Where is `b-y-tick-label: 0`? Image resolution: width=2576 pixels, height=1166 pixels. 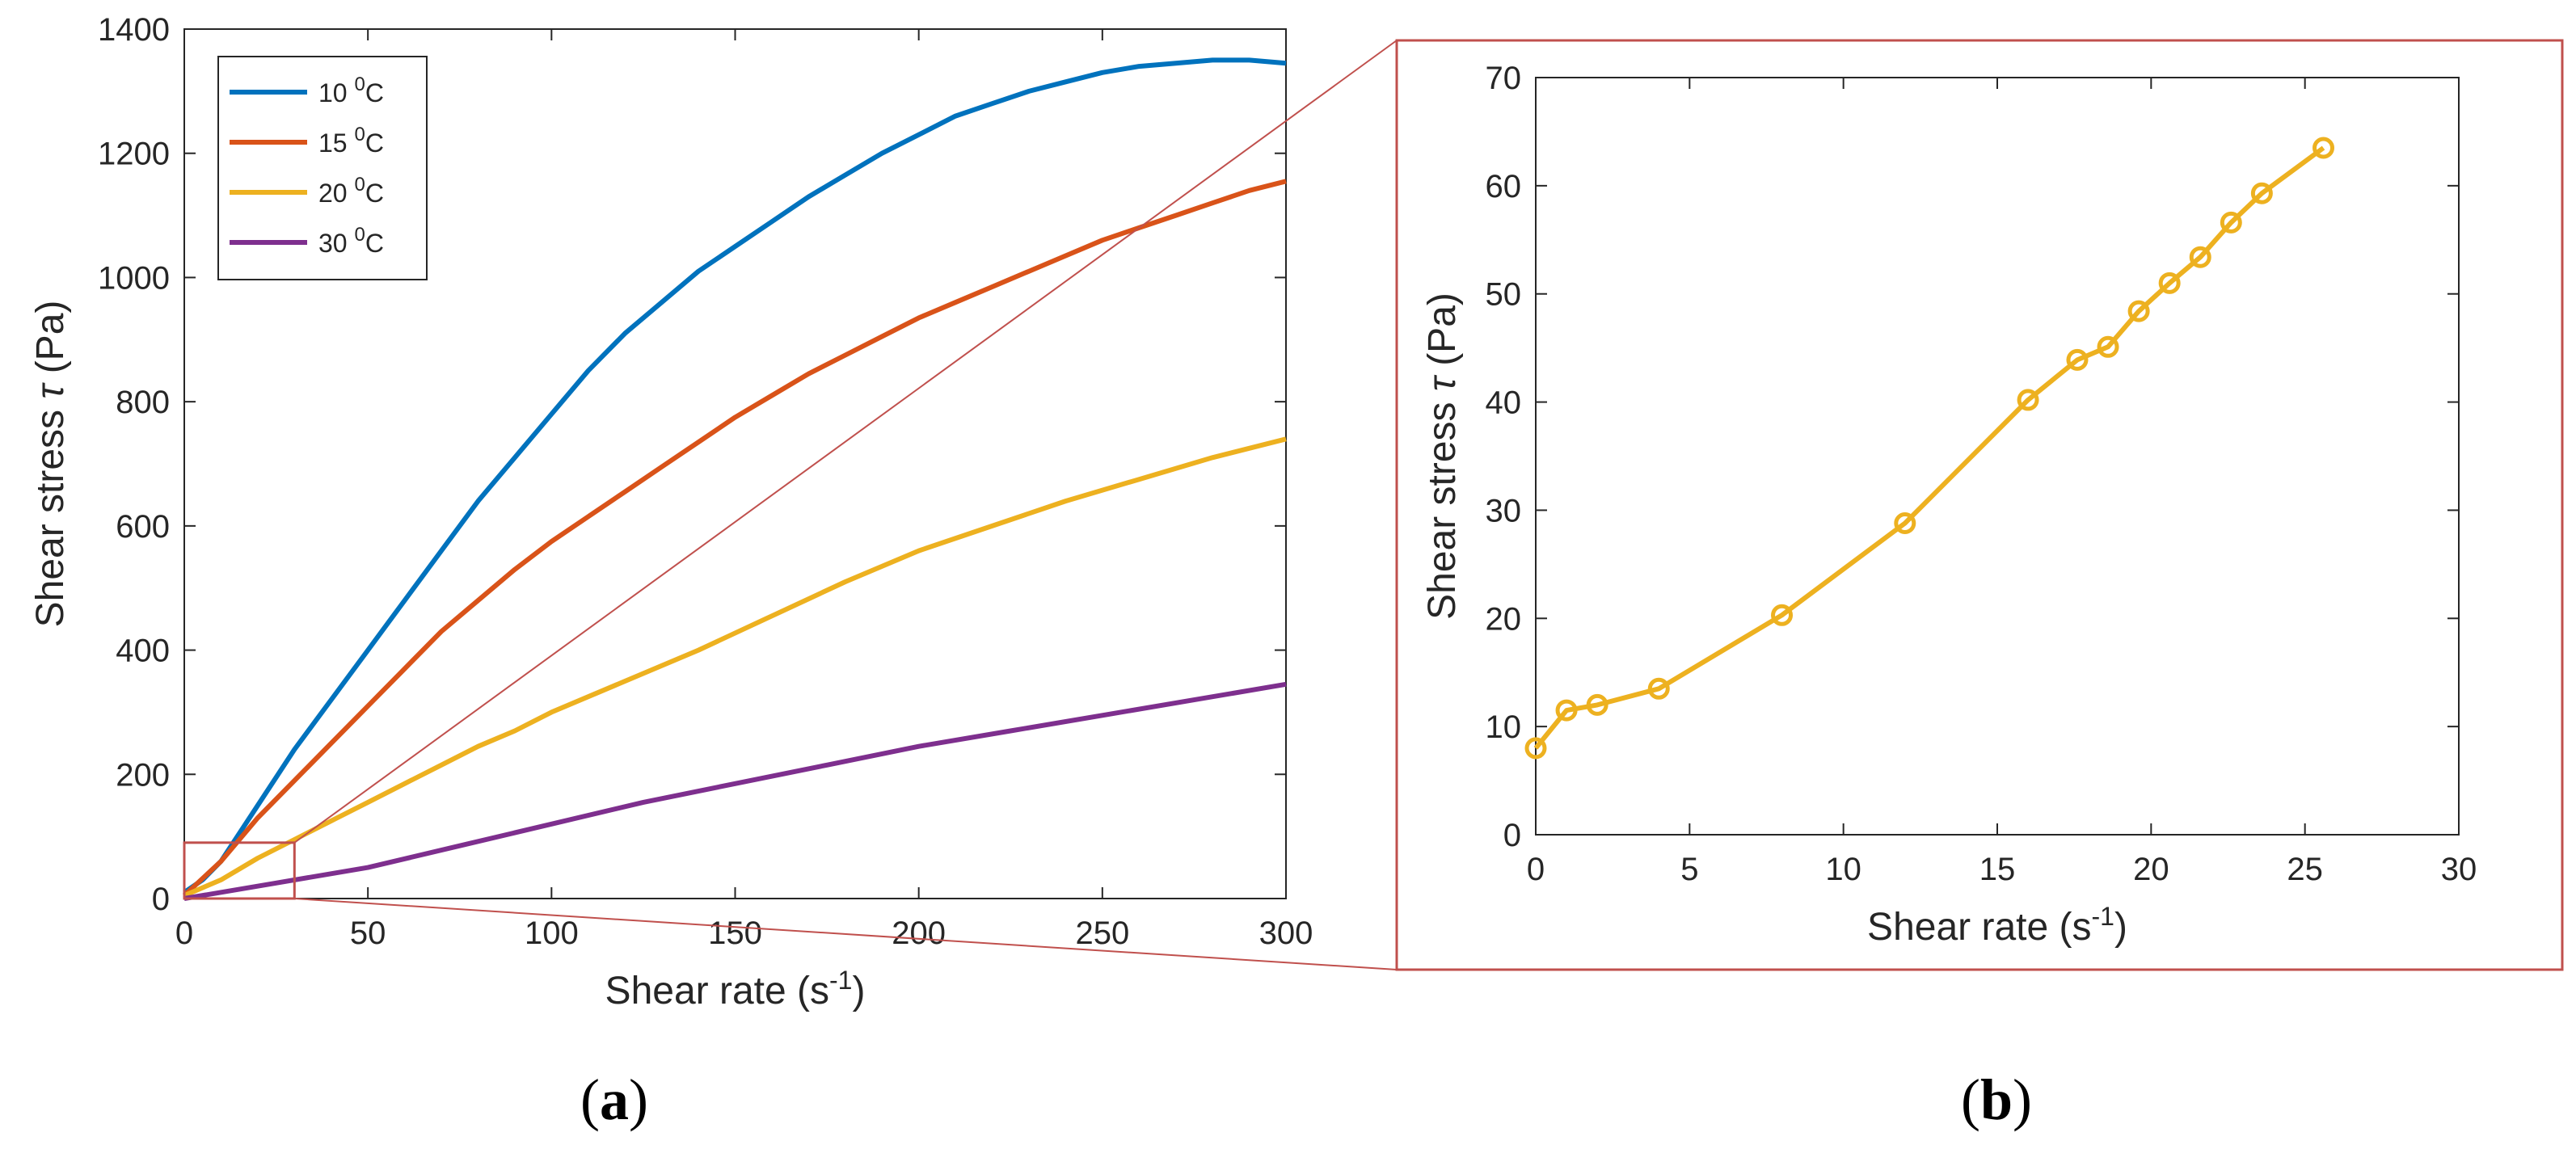 b-y-tick-label: 0 is located at coordinates (1512, 835).